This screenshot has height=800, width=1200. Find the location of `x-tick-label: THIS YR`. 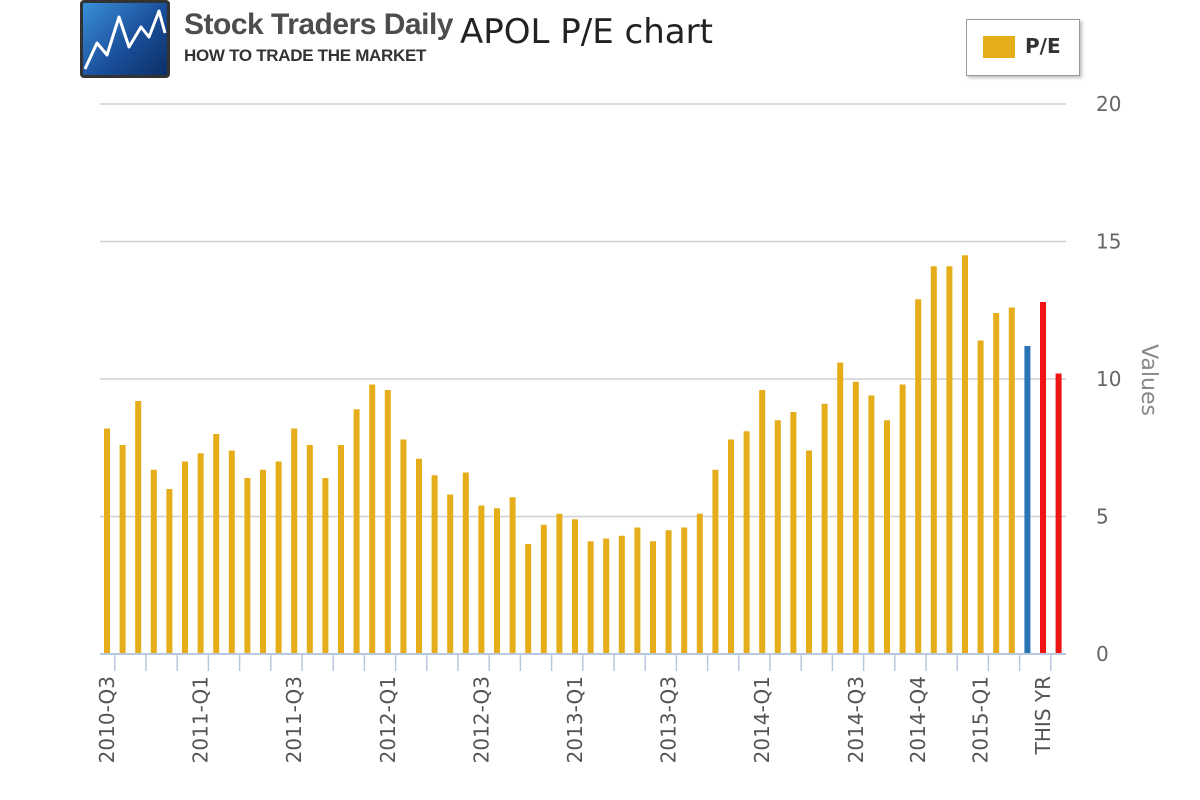

x-tick-label: THIS YR is located at coordinates (1043, 715).